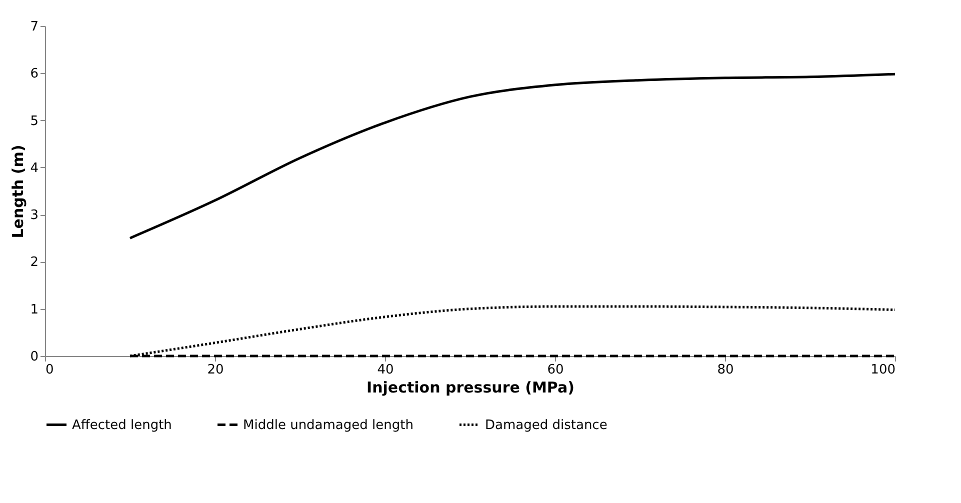 The image size is (961, 503). I want to click on y-tick-label: 3, so click(34, 216).